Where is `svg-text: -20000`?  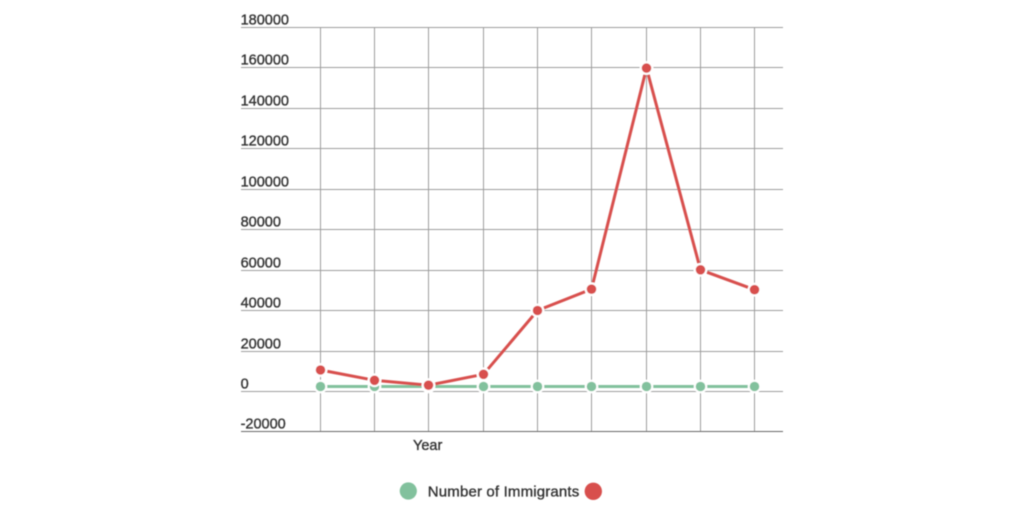
svg-text: -20000 is located at coordinates (263, 424).